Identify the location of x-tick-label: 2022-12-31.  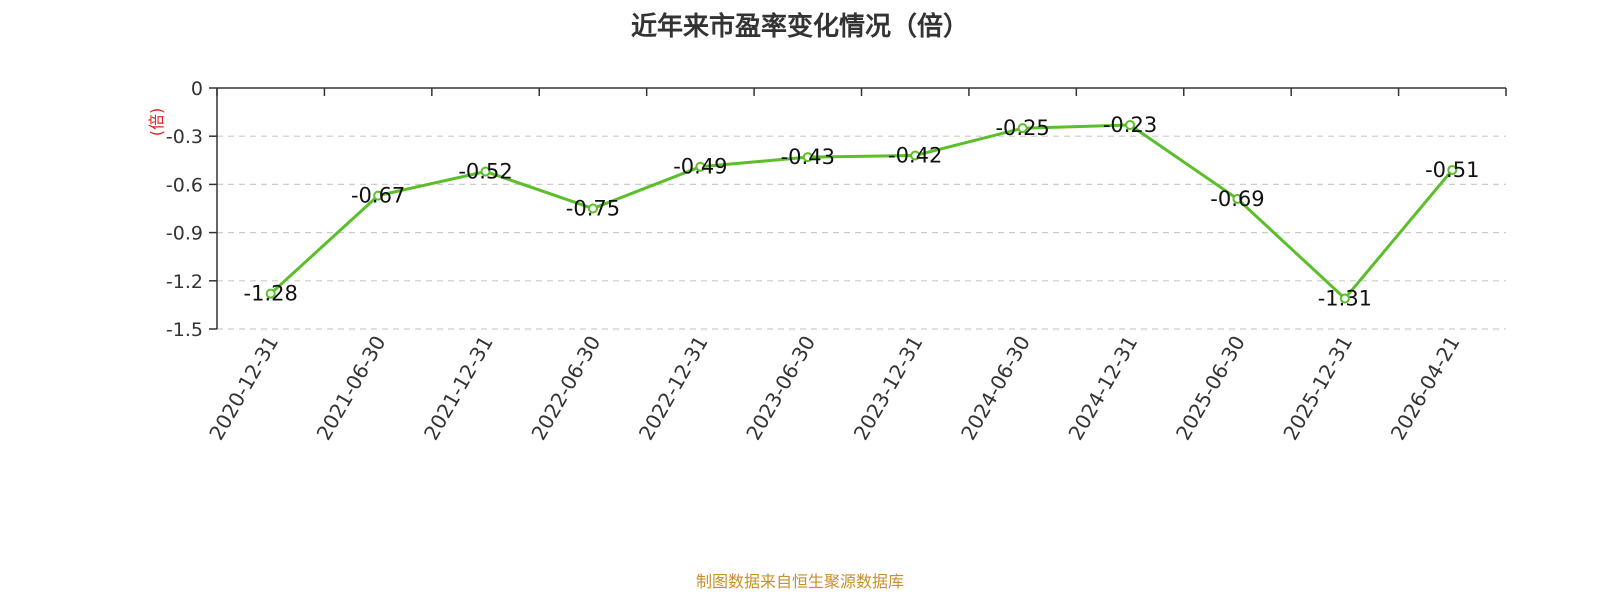
(673, 388).